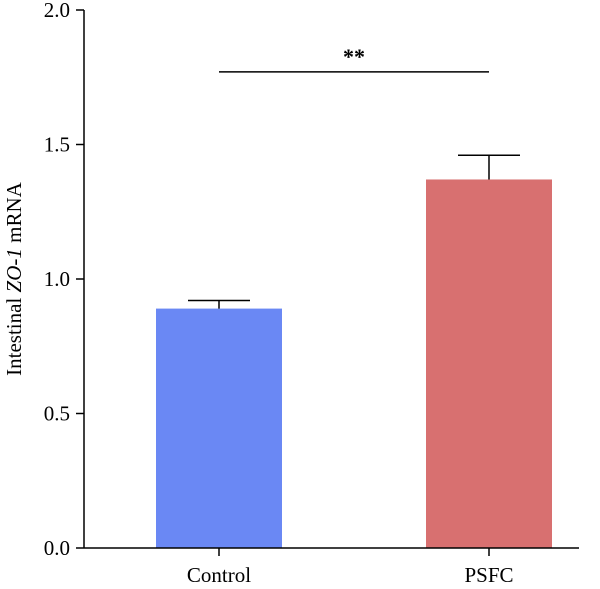 The height and width of the screenshot is (589, 600). I want to click on y-tick-label-1: 0.5, so click(57, 414).